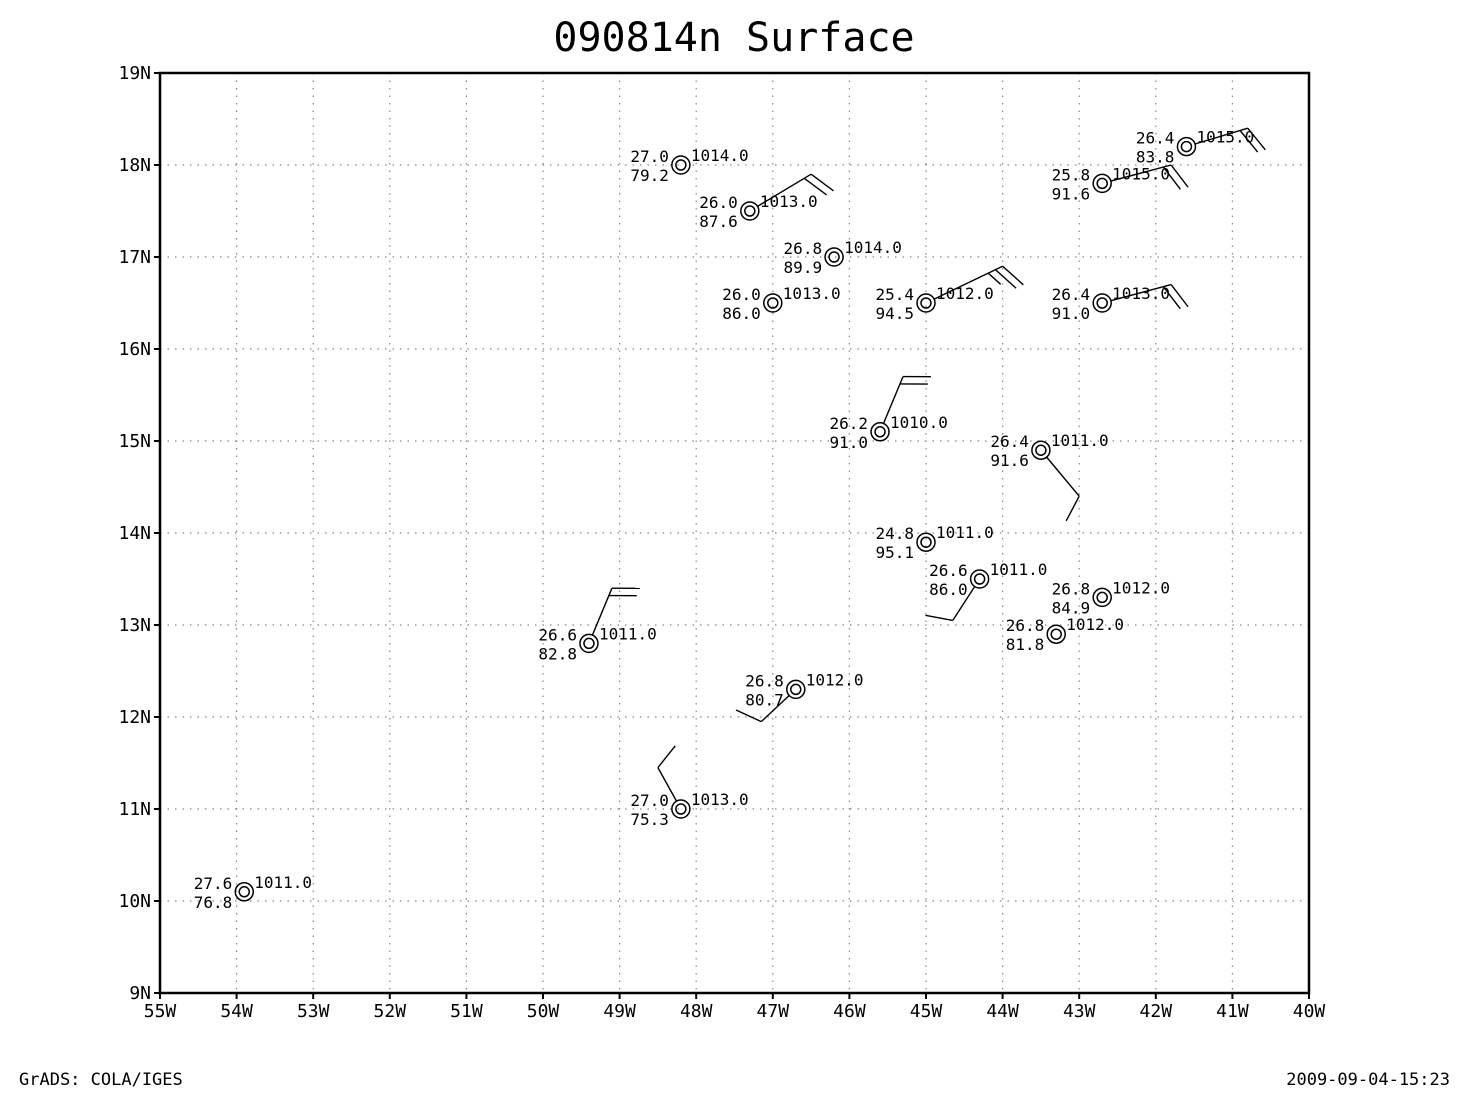  Describe the element at coordinates (619, 1011) in the screenshot. I see `x-tick-label: 49W` at that location.